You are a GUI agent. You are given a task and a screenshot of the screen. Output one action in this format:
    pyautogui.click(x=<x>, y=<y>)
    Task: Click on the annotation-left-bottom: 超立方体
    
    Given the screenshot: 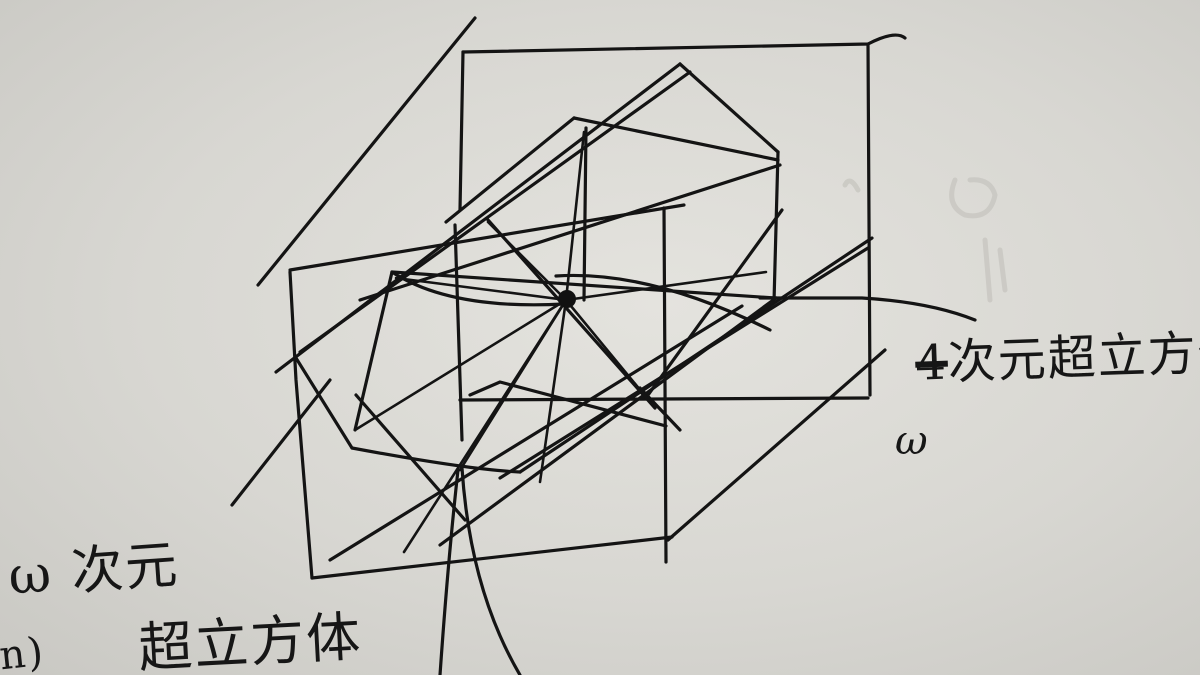 What is the action you would take?
    pyautogui.click(x=250, y=640)
    